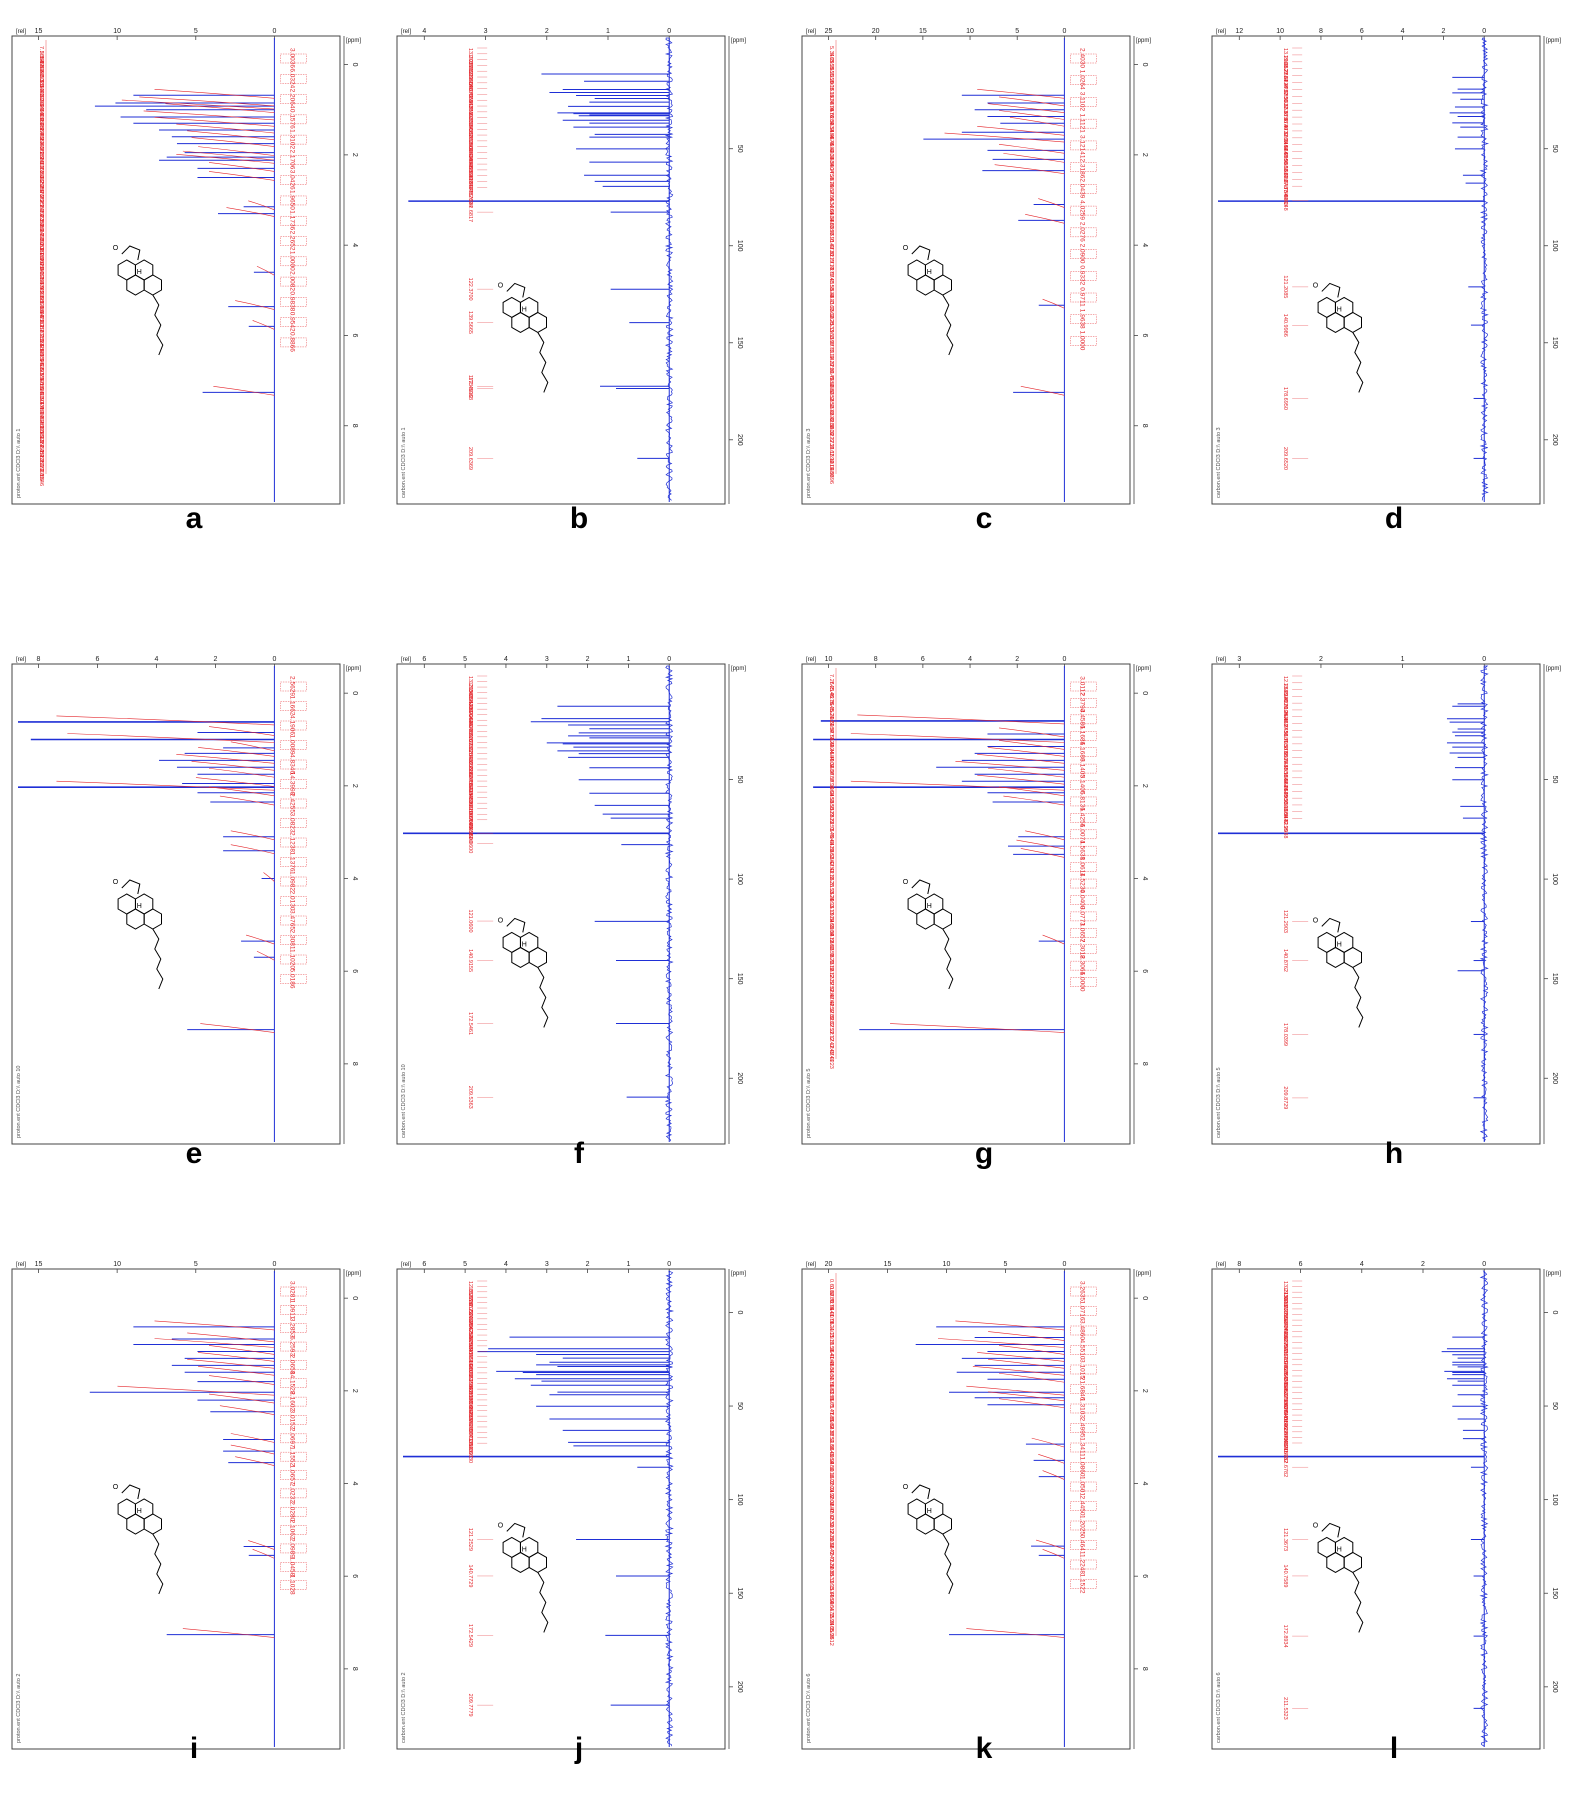 This screenshot has height=1794, width=1583. Describe the element at coordinates (291, 1310) in the screenshot. I see `integral-value-label: 1.0911` at that location.